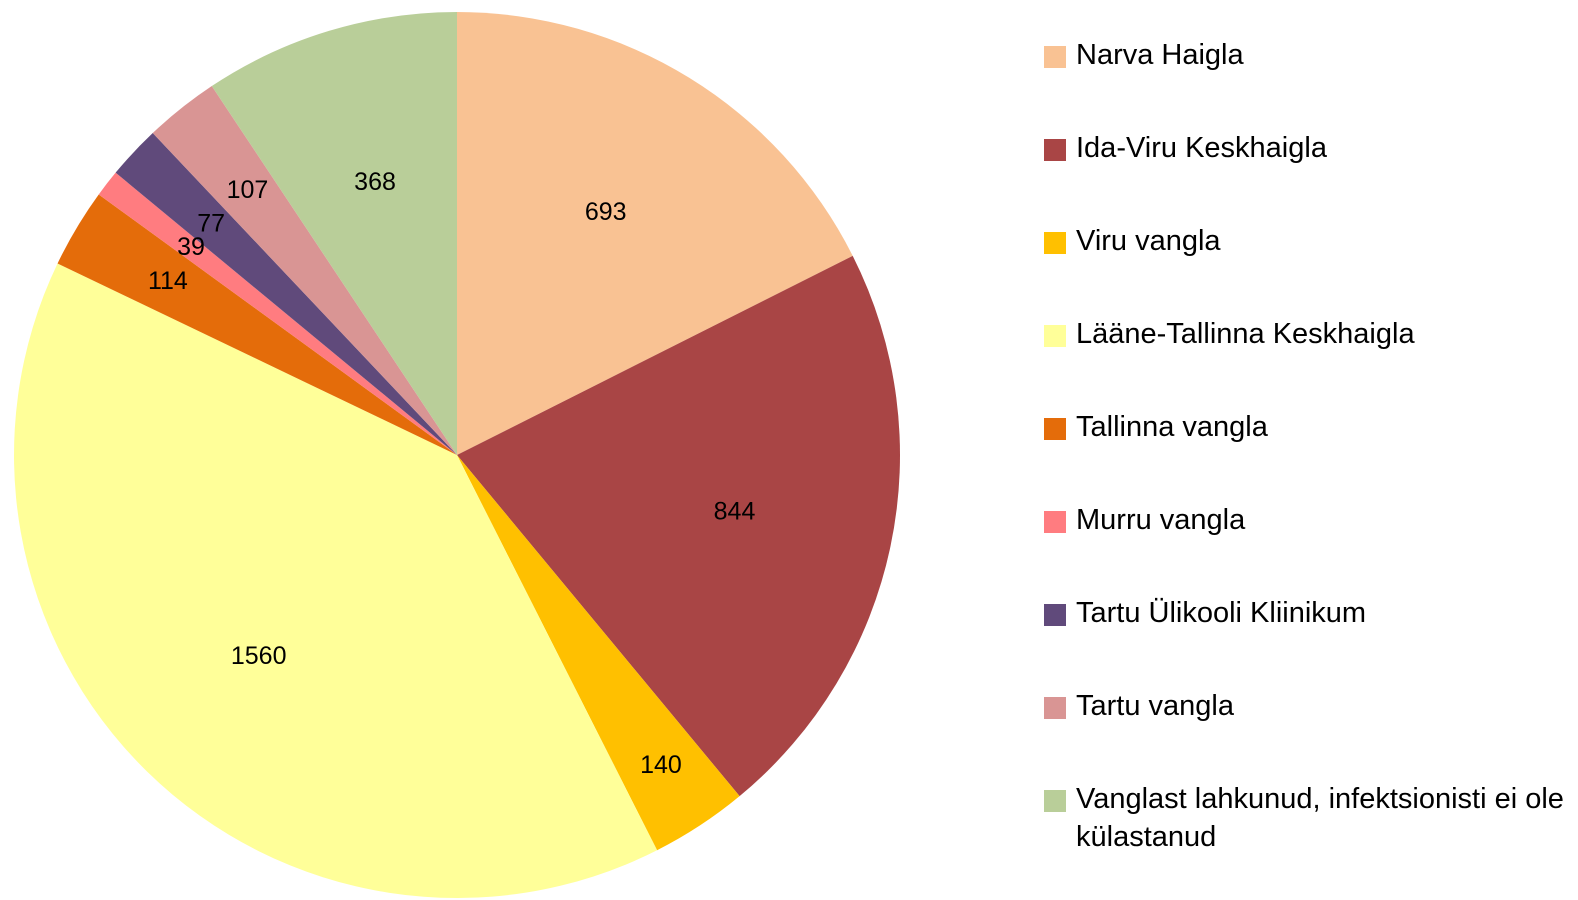 This screenshot has width=1578, height=900. I want to click on legend-item: Murru vangla, so click(1304, 547).